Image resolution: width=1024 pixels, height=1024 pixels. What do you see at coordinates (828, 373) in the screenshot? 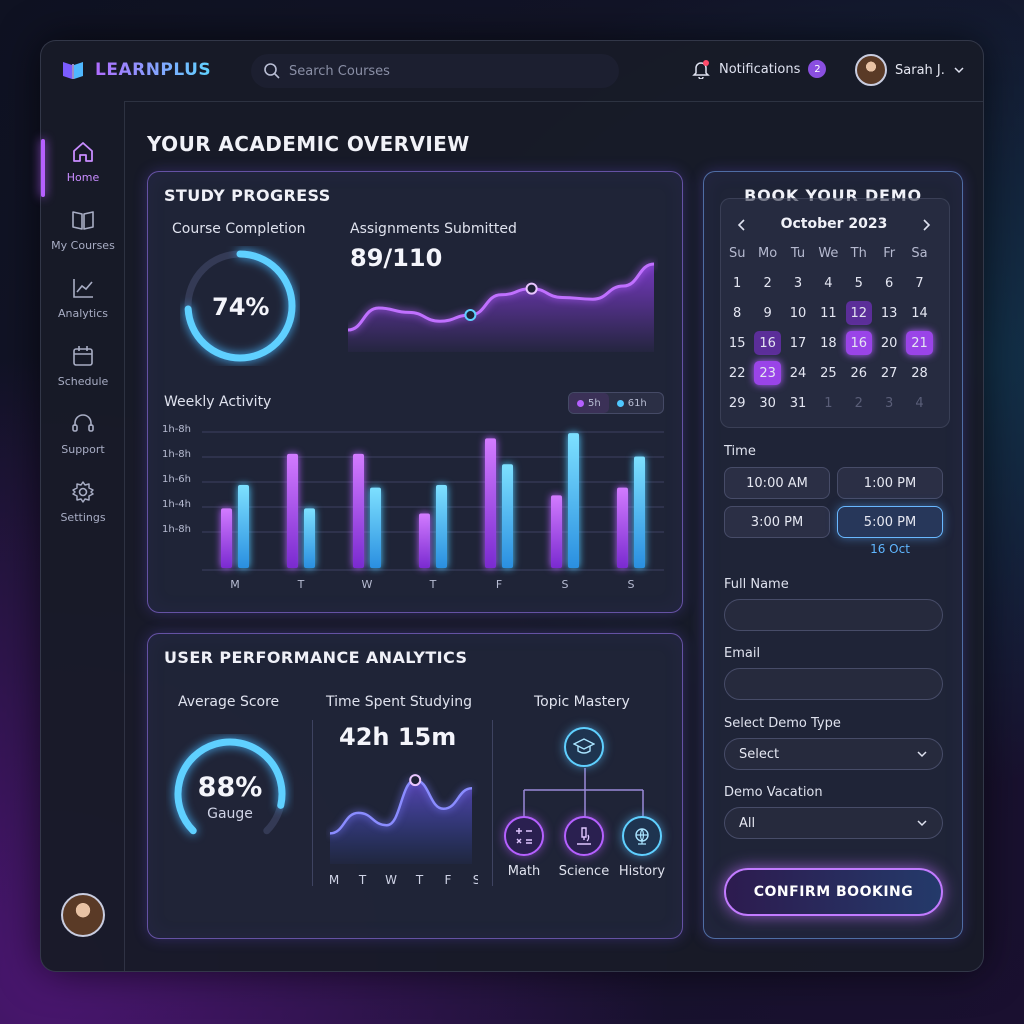
I see `calendar-day: 25` at bounding box center [828, 373].